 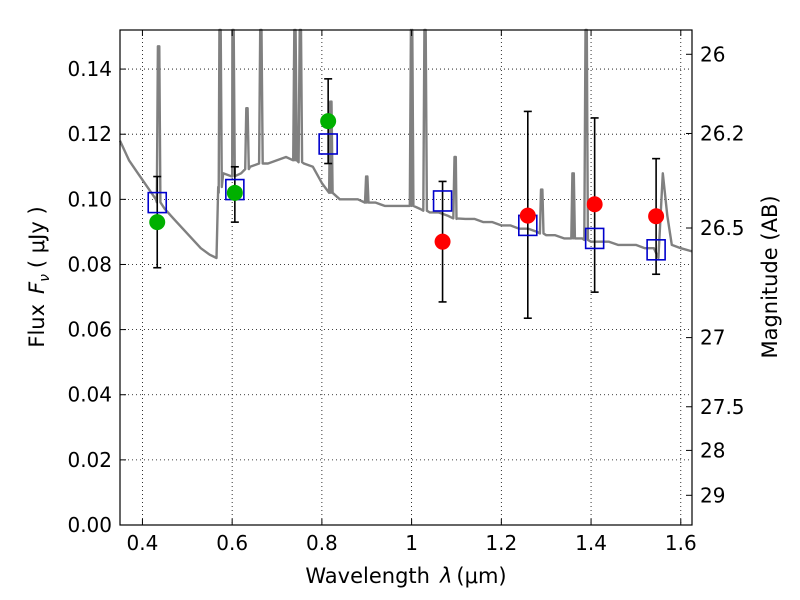 I want to click on y-axis-label: FluxFν( μJy ), so click(x=39, y=276).